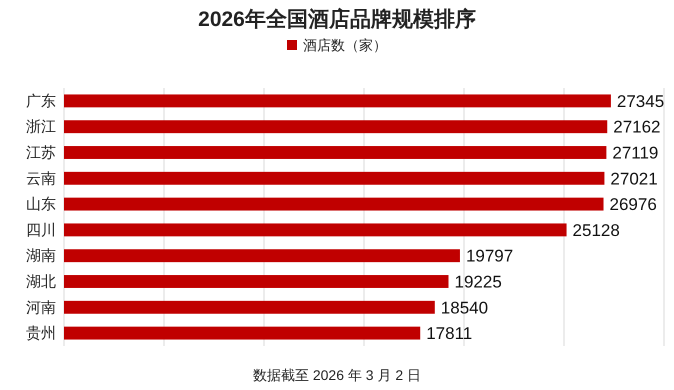 This screenshot has height=390, width=674. What do you see at coordinates (464, 308) in the screenshot?
I see `data-label: 18540` at bounding box center [464, 308].